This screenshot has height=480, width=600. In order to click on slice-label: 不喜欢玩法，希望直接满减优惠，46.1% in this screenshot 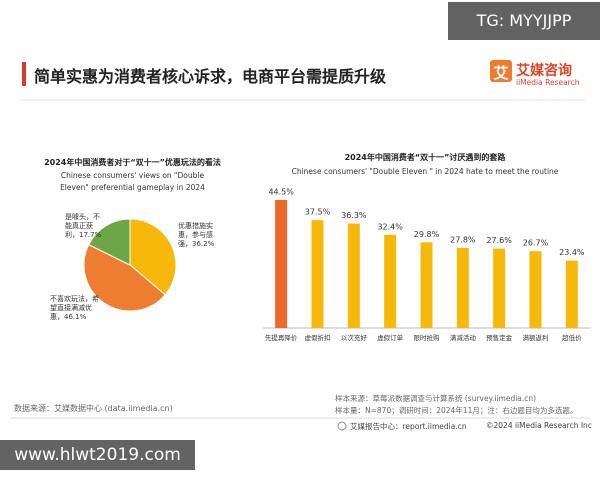, I will do `click(75, 308)`.